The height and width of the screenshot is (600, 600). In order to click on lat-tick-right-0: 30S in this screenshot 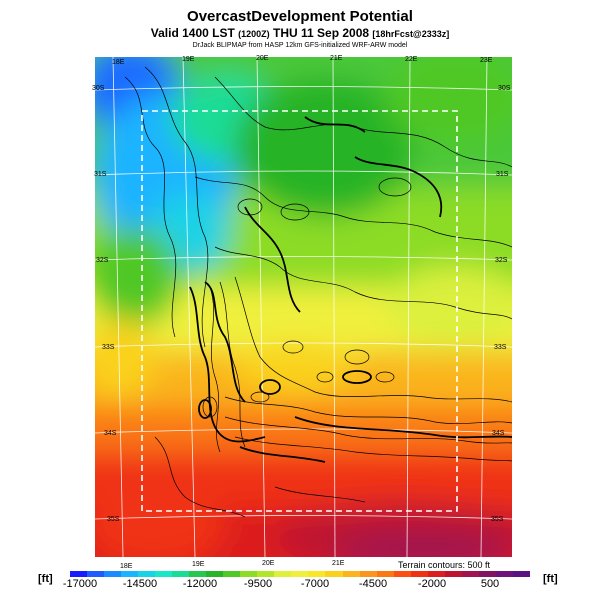, I will do `click(504, 88)`.